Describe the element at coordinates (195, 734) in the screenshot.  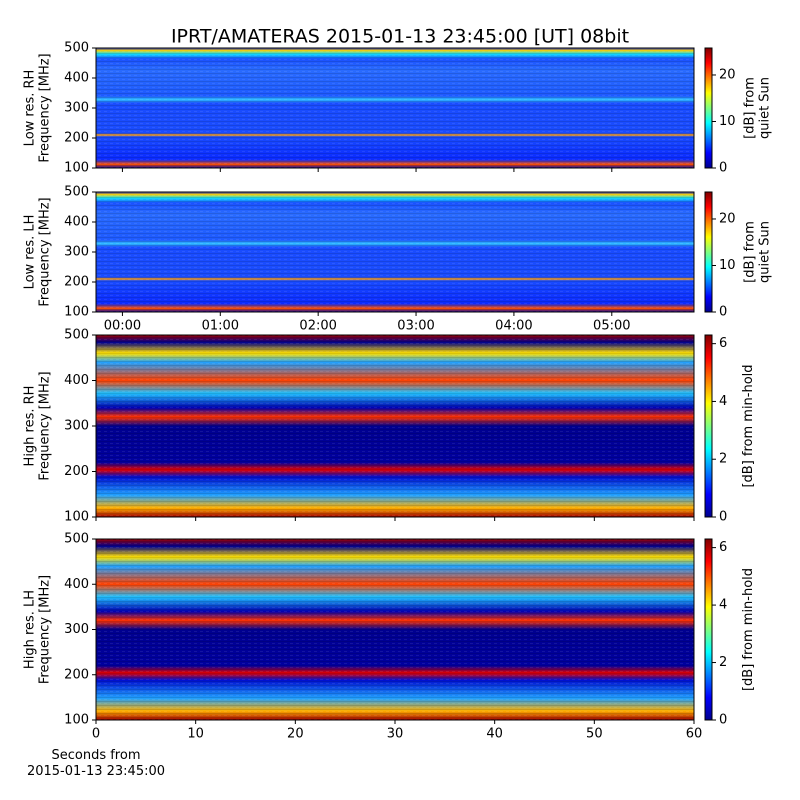
I see `x-tick-label: 10` at that location.